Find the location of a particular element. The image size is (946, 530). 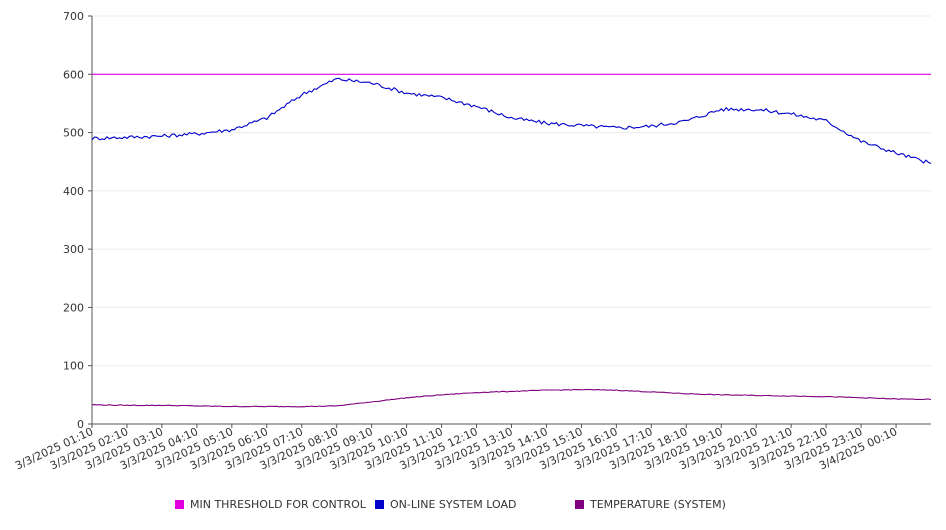

legend-label-min-threshold: MIN THRESHOLD FOR CONTROL is located at coordinates (278, 504).